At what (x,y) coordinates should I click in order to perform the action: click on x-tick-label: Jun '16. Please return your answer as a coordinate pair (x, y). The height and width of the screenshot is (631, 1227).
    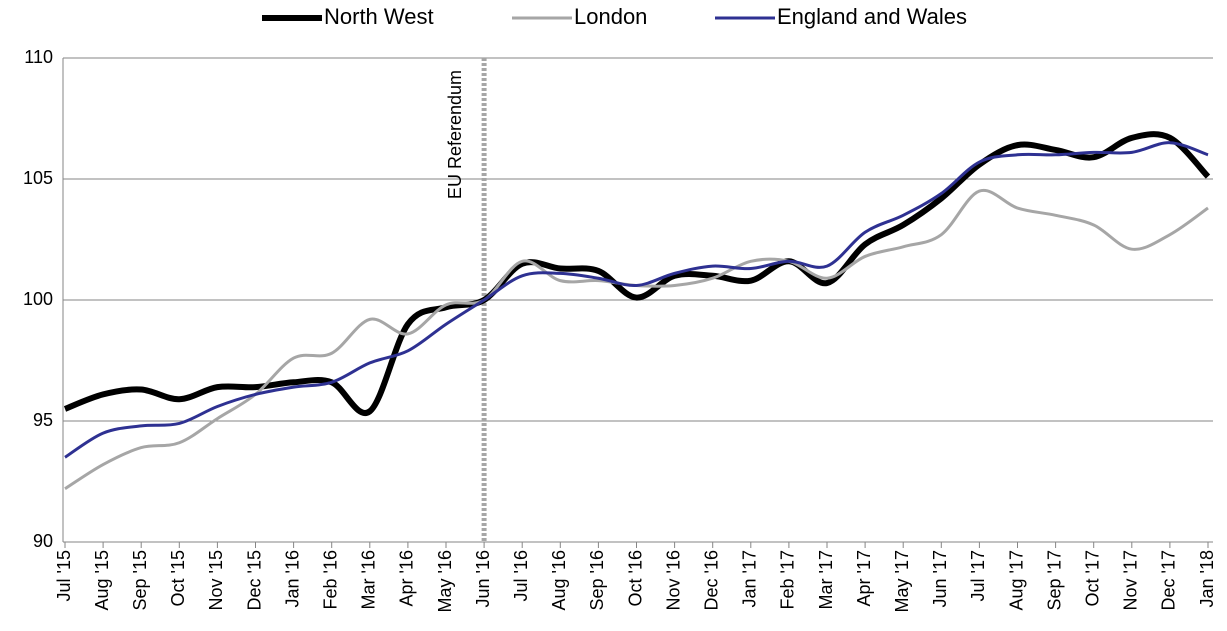
    Looking at the image, I should click on (483, 578).